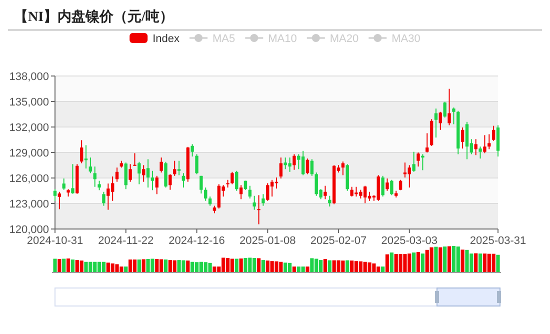  I want to click on x-tick-label: 2025-03-03, so click(409, 241).